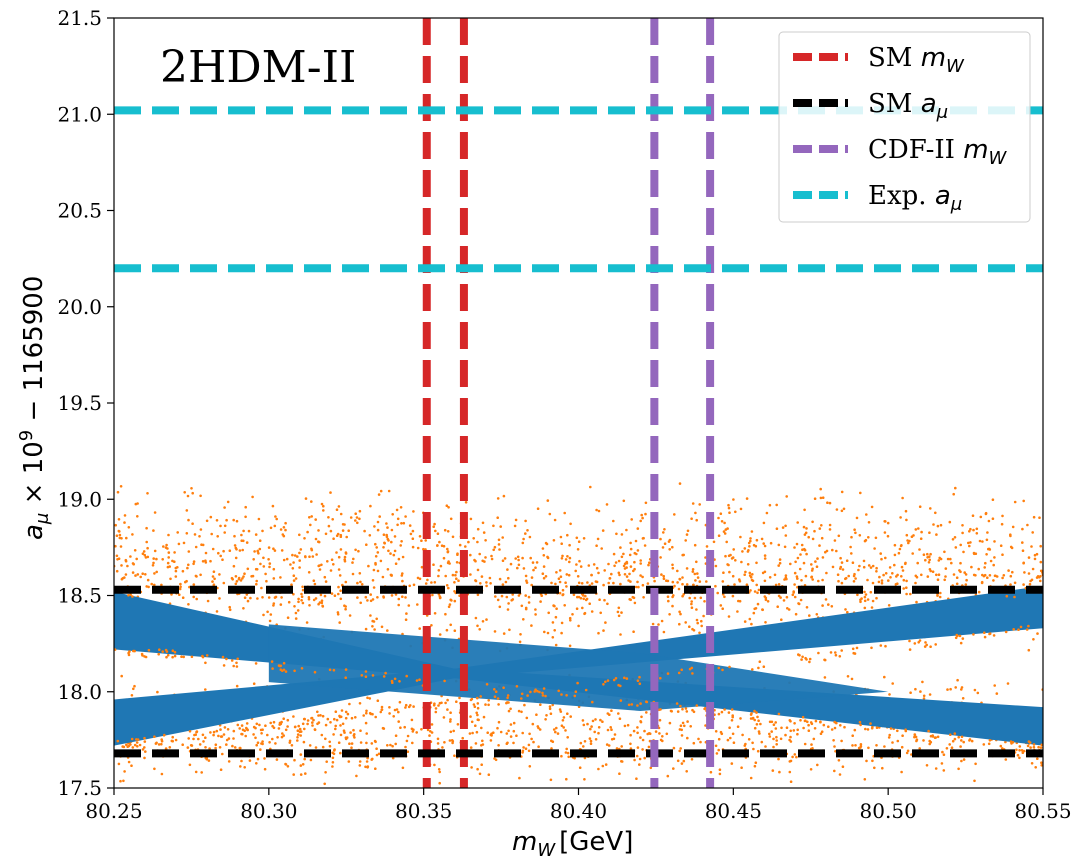 The width and height of the screenshot is (1085, 866). What do you see at coordinates (888, 811) in the screenshot?
I see `x-tick-label: 80.50` at bounding box center [888, 811].